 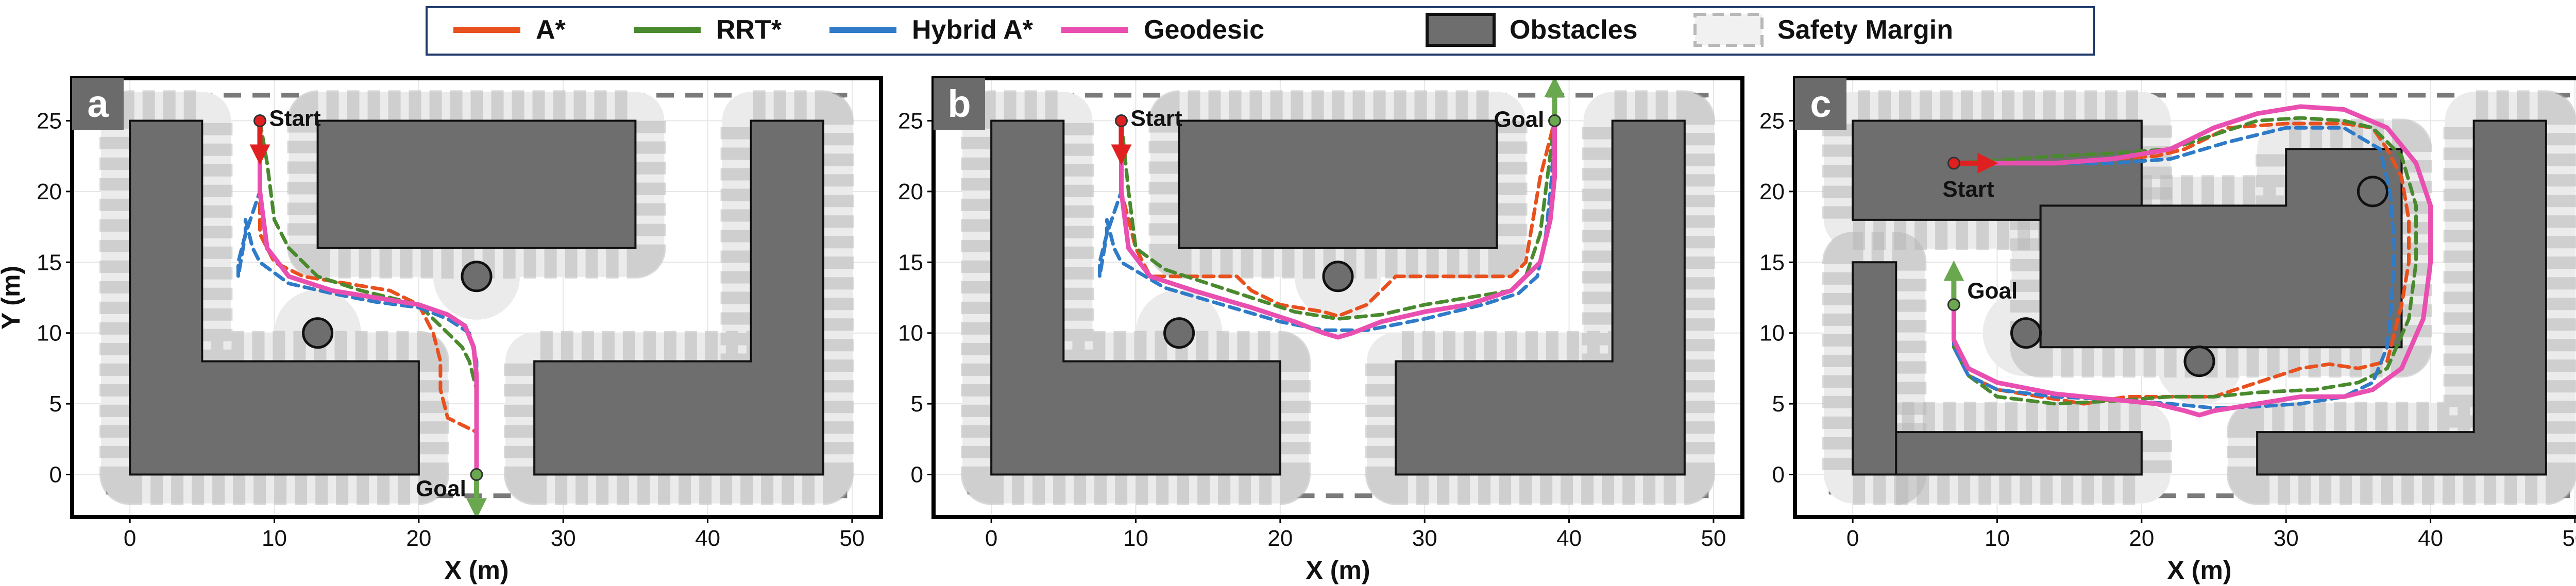 What do you see at coordinates (708, 30) in the screenshot?
I see `legend-entry-rrt: RRT*` at bounding box center [708, 30].